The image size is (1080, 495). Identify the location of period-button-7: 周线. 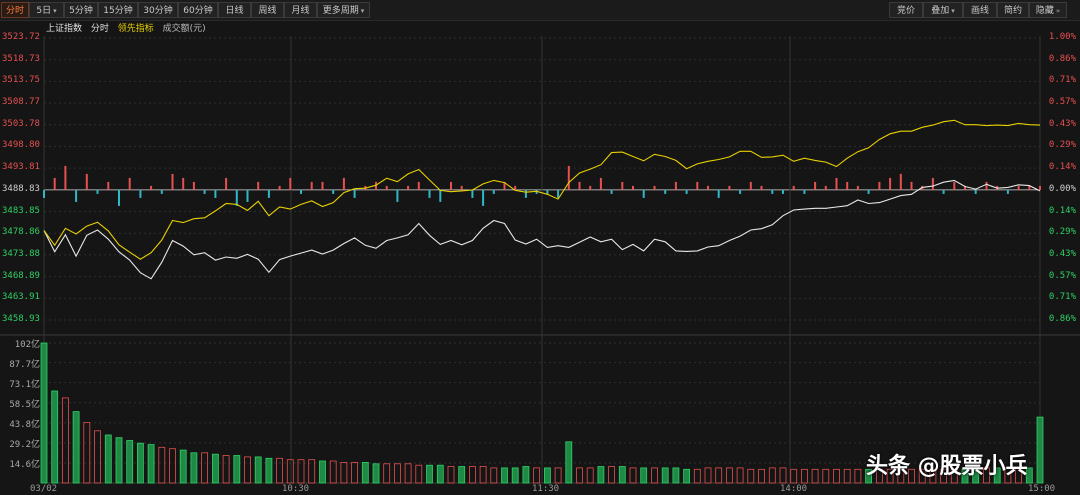
(267, 10).